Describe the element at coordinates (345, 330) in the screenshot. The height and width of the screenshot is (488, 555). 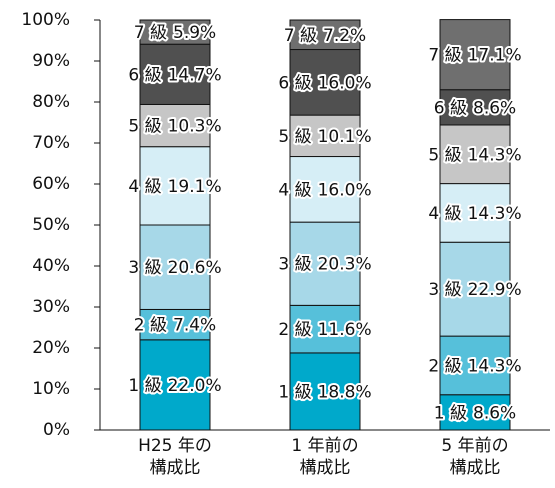
I see `value-label: 11.6%` at that location.